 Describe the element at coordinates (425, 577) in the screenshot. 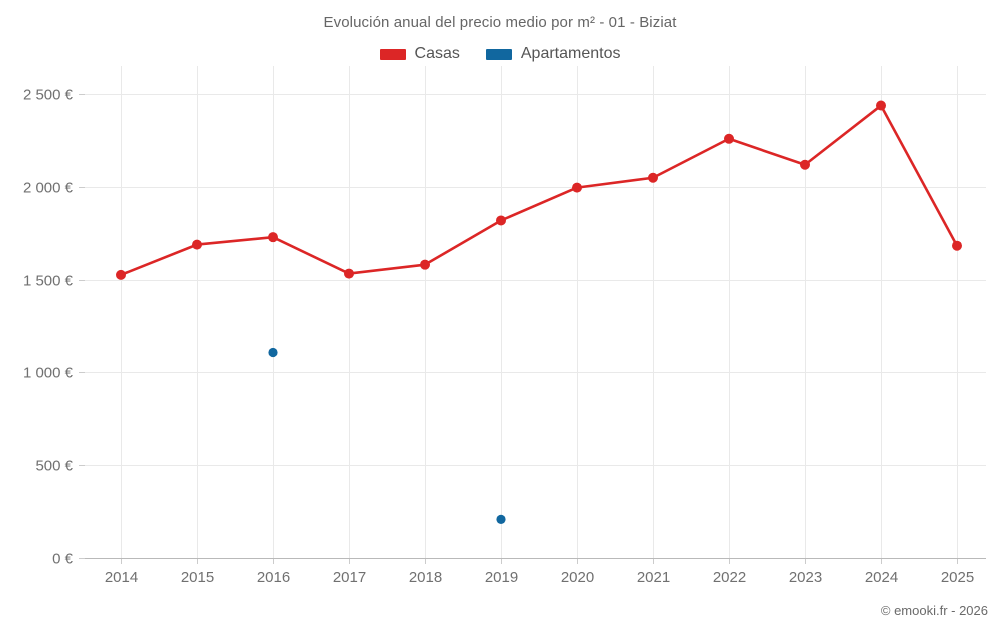

I see `x-axis-tick-label: 2018` at that location.